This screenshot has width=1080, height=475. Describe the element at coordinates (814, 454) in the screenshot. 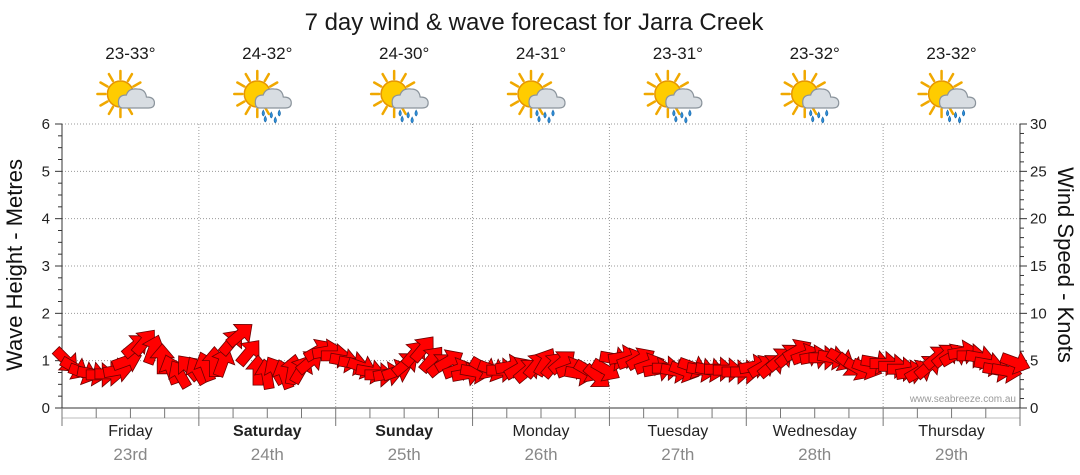

I see `day-date-label: 28th` at that location.